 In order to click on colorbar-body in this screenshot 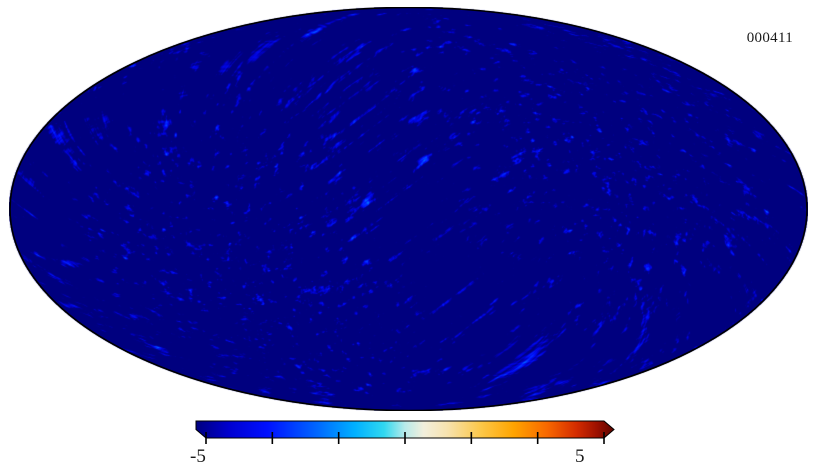, I will do `click(405, 429)`.